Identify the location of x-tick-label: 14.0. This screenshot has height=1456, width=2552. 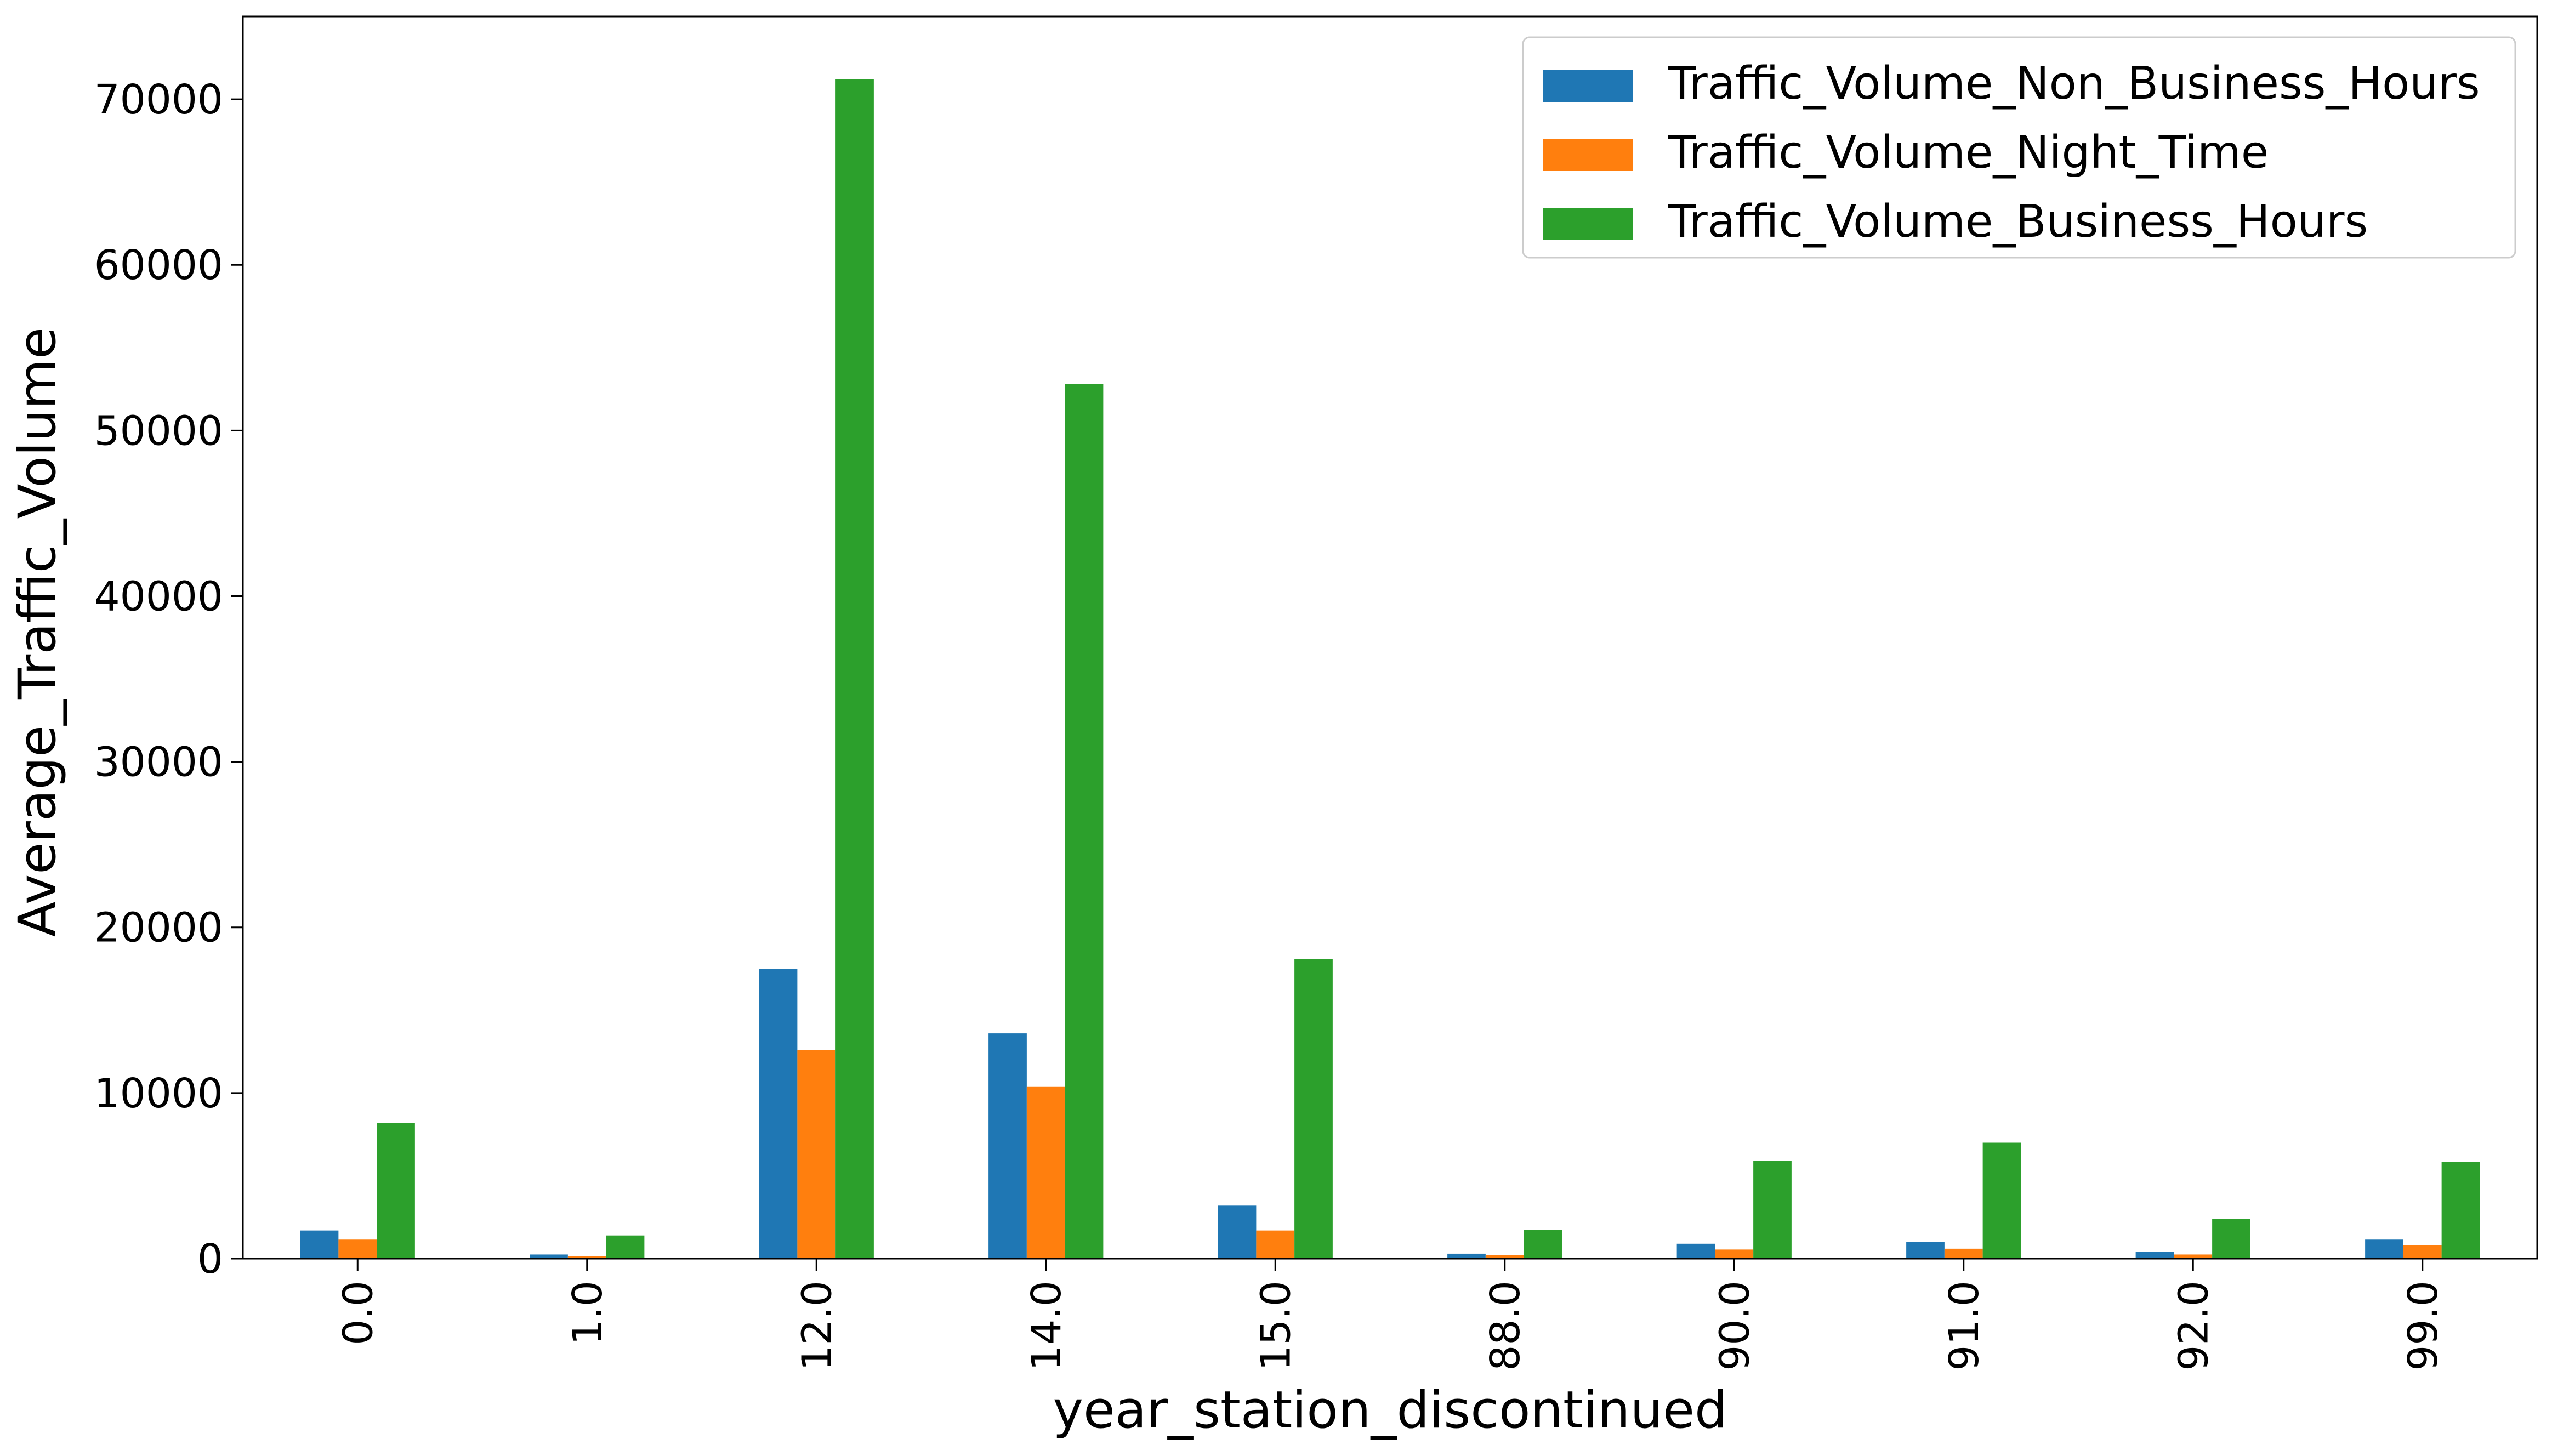
(1046, 1326).